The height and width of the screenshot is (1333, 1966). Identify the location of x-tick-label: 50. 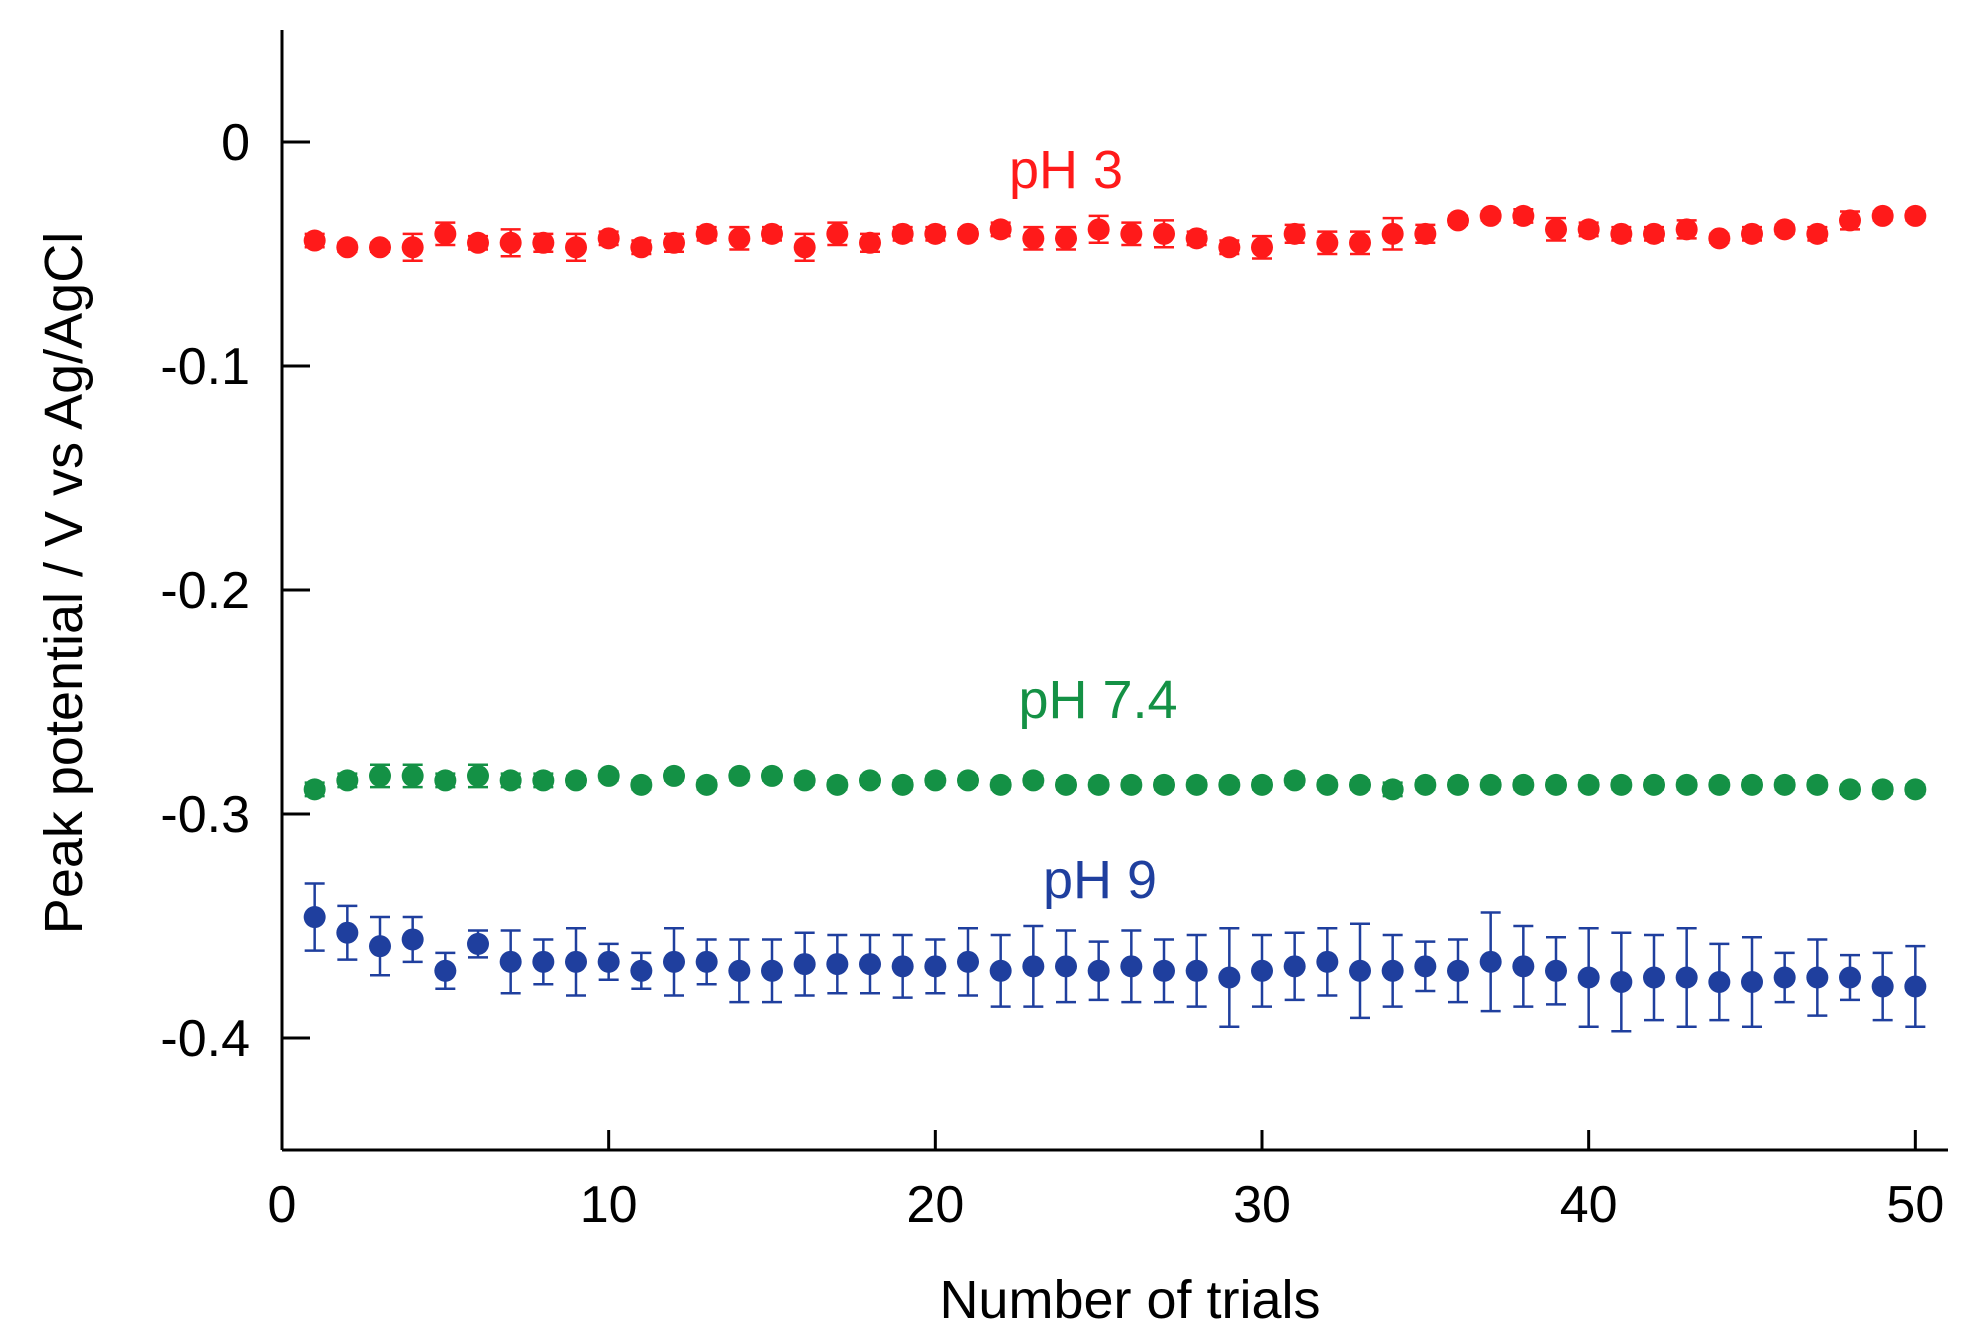
(1915, 1205).